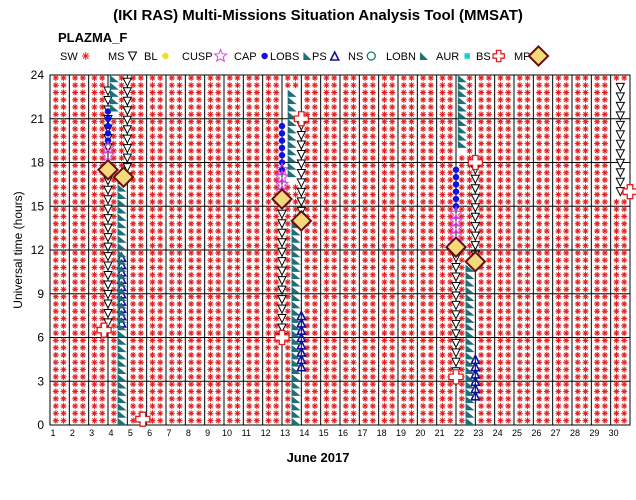 The height and width of the screenshot is (500, 636). I want to click on legend: SW MS BL CUSP CAP LOBS PS NS LOBN AUR BS MP, so click(305, 56).